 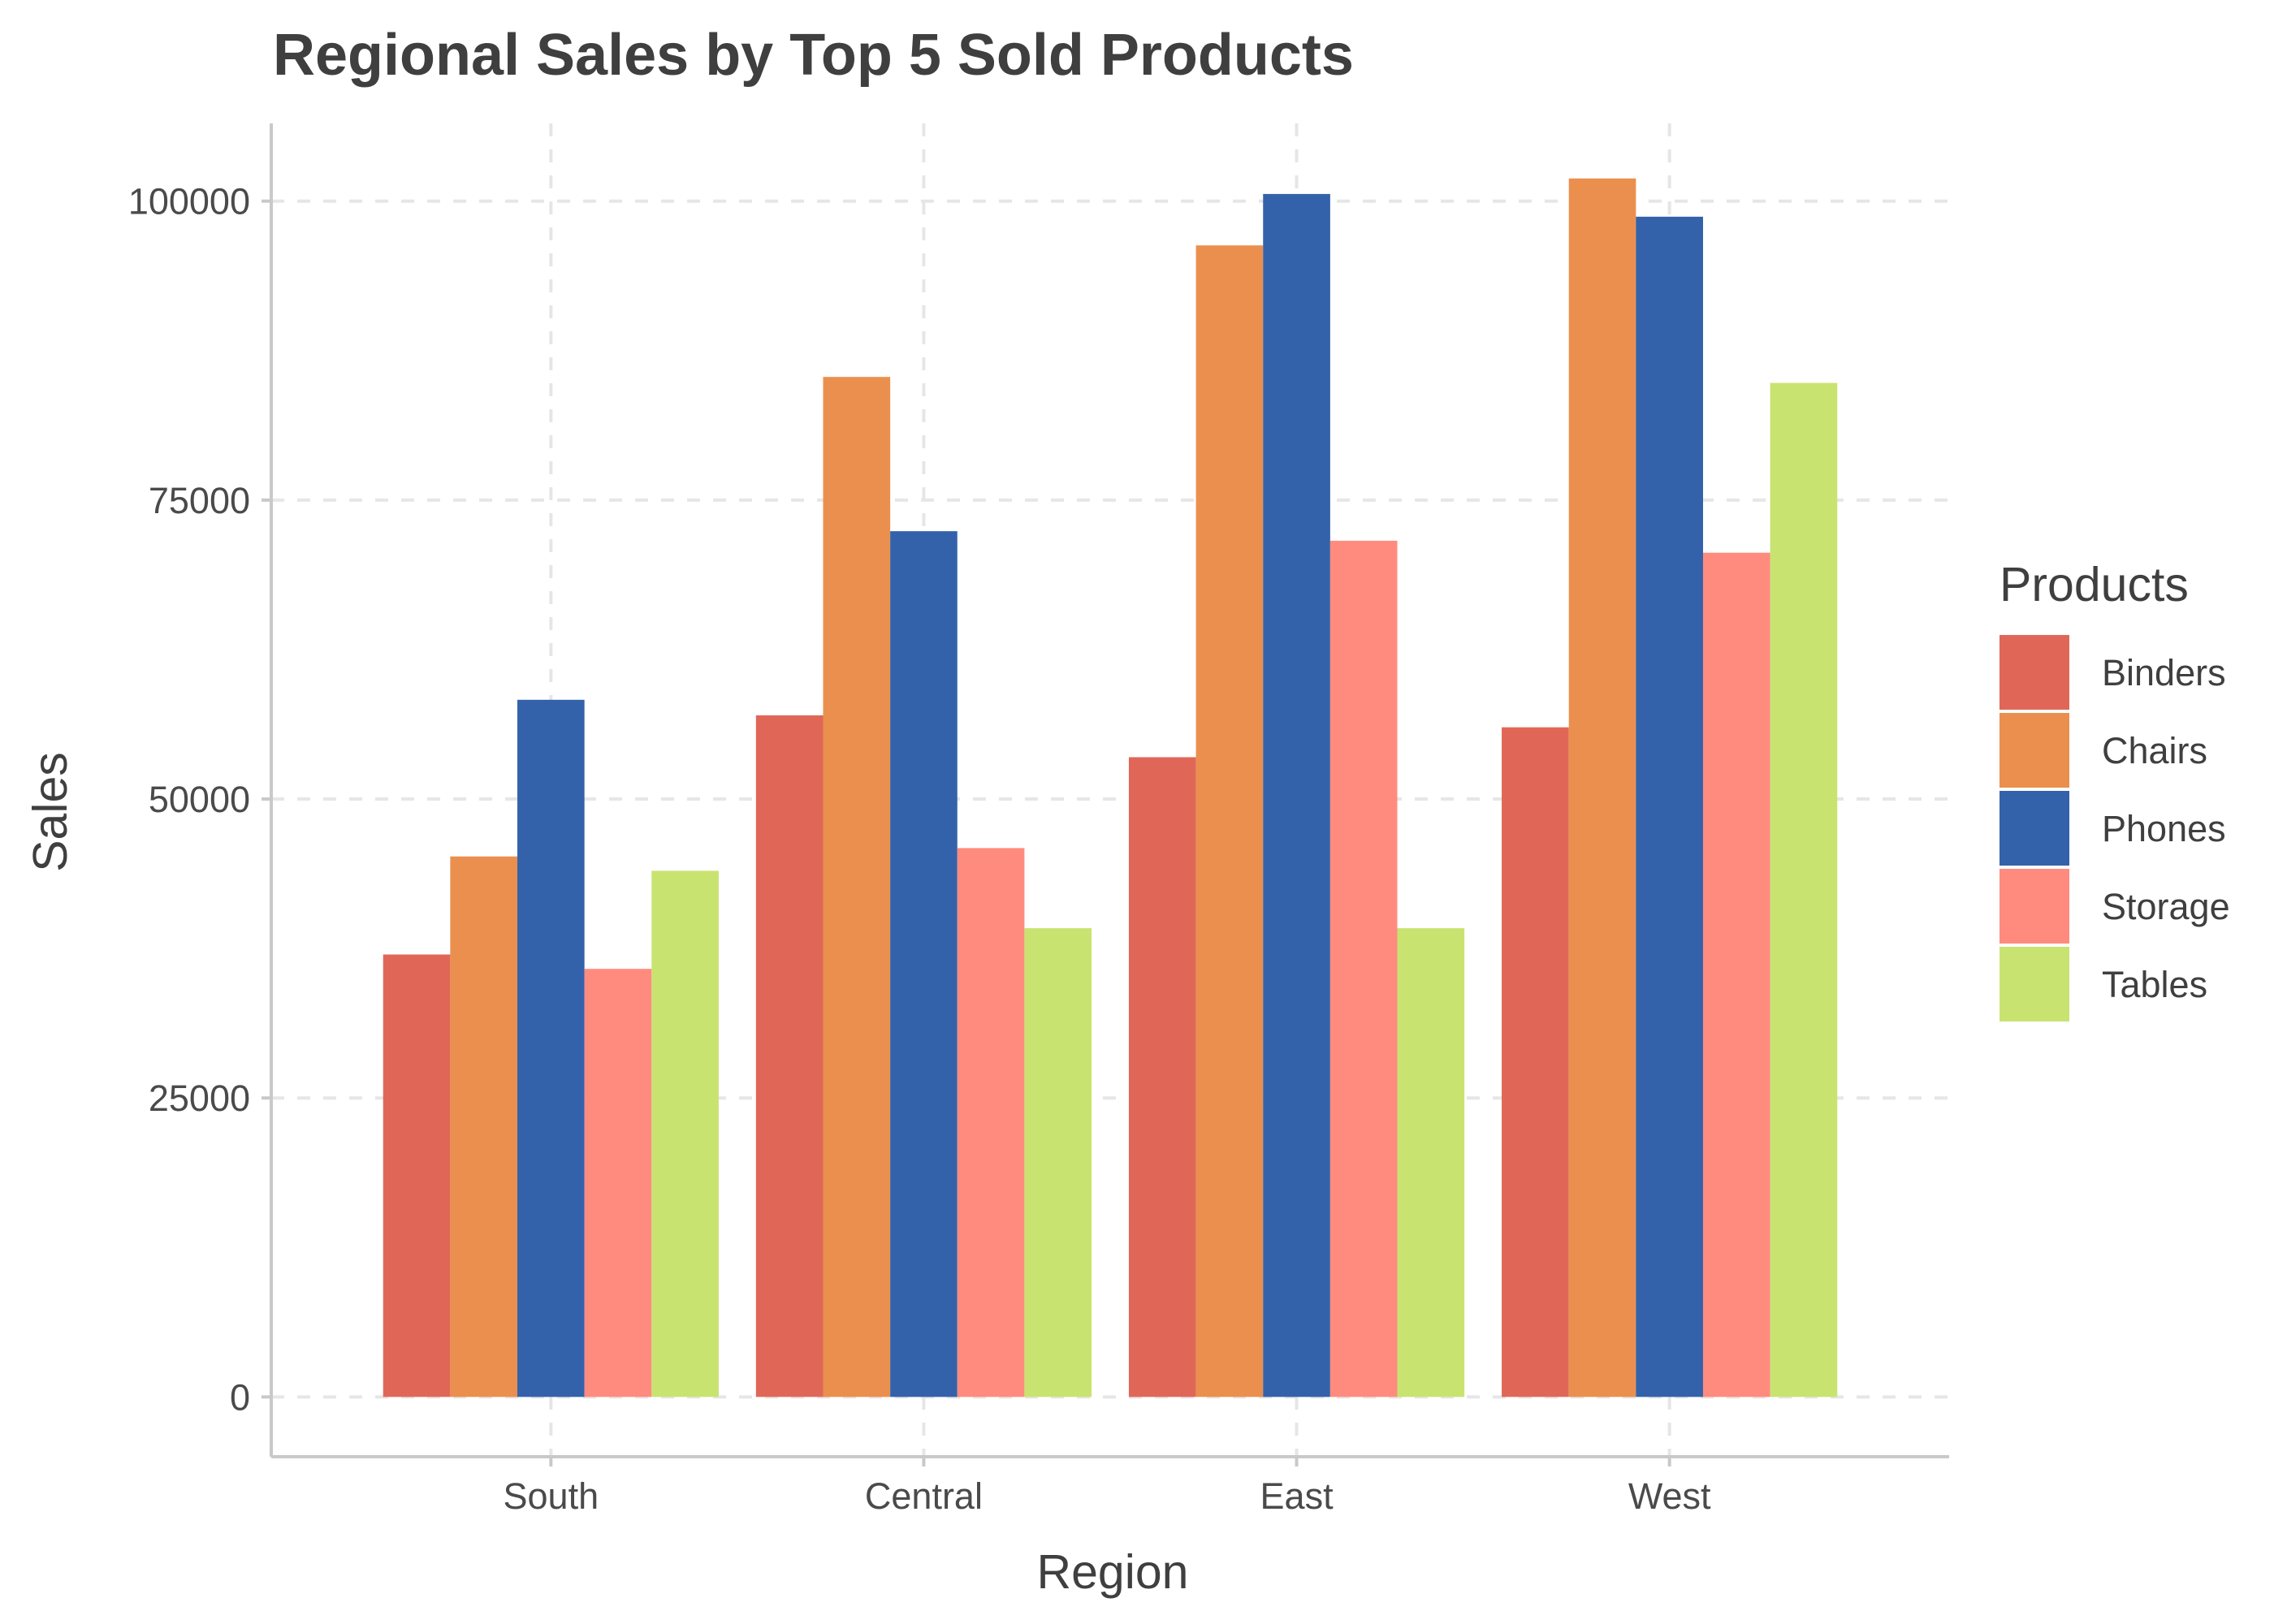 What do you see at coordinates (1670, 1496) in the screenshot?
I see `x-tick-label: West` at bounding box center [1670, 1496].